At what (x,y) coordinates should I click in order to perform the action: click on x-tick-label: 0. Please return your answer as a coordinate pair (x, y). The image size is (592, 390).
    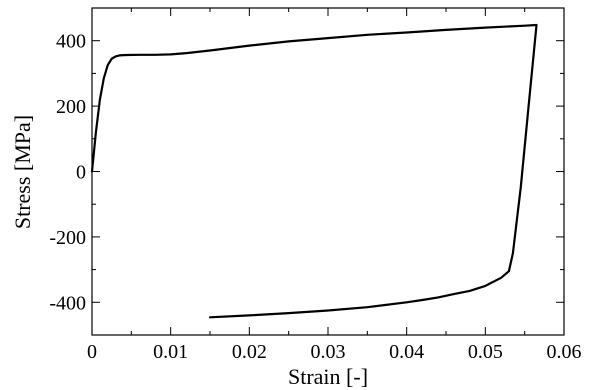
    Looking at the image, I should click on (92, 352).